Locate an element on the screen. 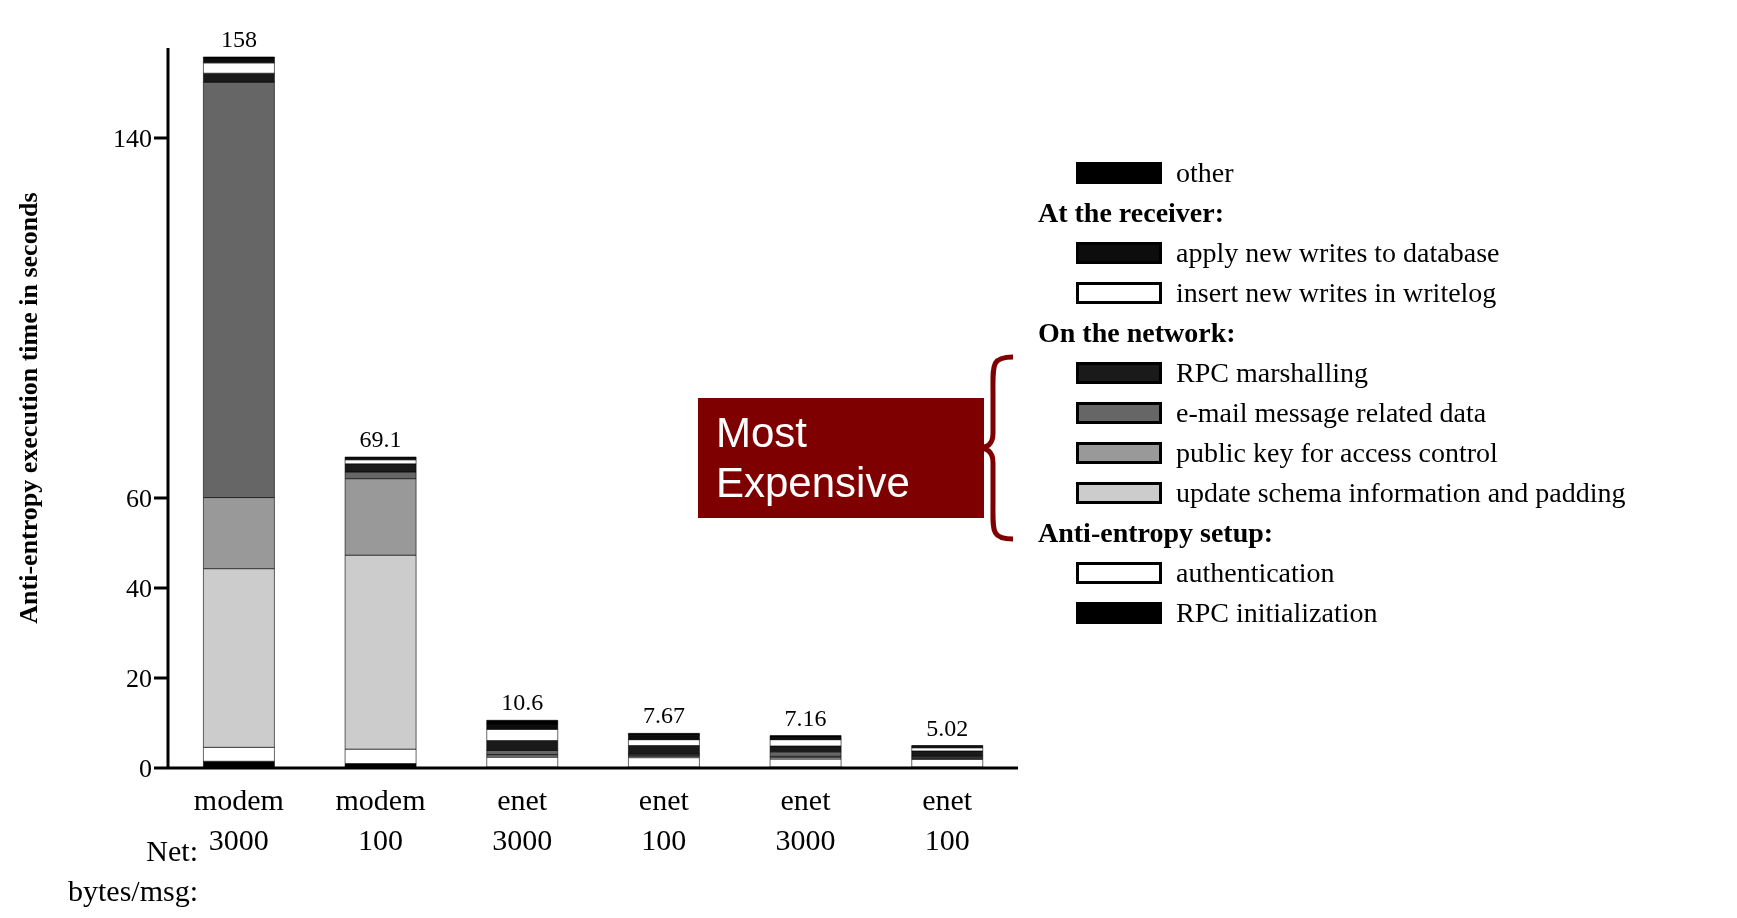 This screenshot has height=918, width=1737. legend-label: authentication is located at coordinates (1255, 573).